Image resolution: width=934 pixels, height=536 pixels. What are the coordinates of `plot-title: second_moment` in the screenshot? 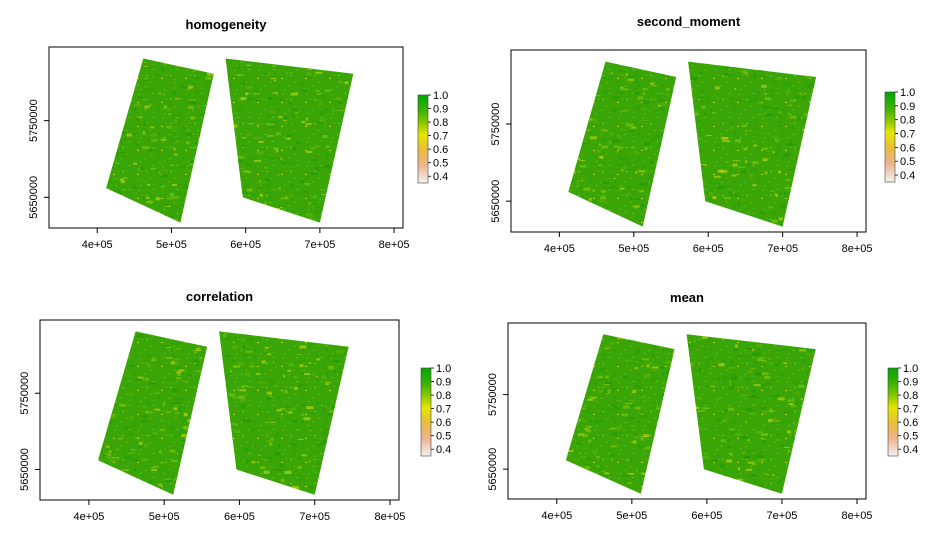 It's located at (689, 21).